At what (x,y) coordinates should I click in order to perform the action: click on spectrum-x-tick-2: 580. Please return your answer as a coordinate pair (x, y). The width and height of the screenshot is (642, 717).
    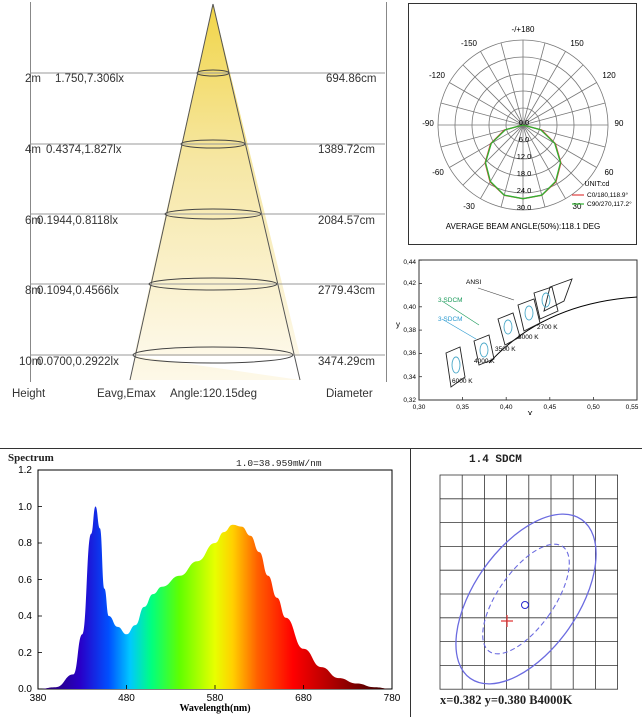
    Looking at the image, I should click on (215, 698).